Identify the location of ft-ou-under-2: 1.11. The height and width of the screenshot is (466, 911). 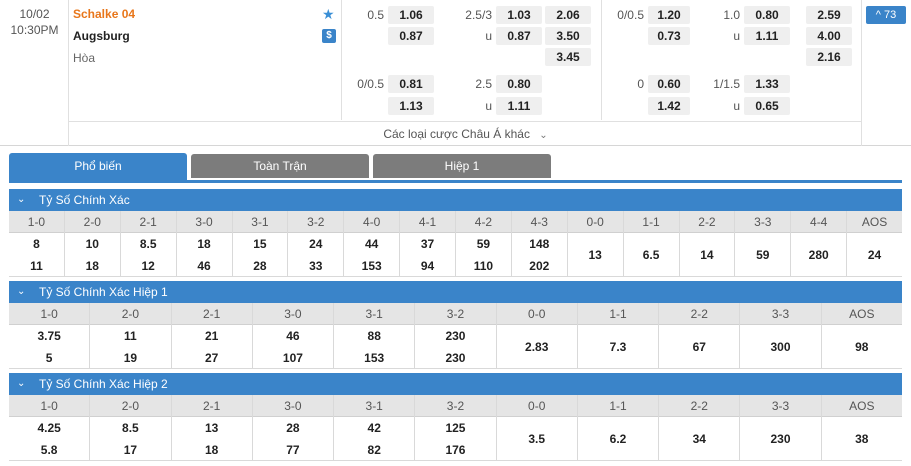
(519, 106).